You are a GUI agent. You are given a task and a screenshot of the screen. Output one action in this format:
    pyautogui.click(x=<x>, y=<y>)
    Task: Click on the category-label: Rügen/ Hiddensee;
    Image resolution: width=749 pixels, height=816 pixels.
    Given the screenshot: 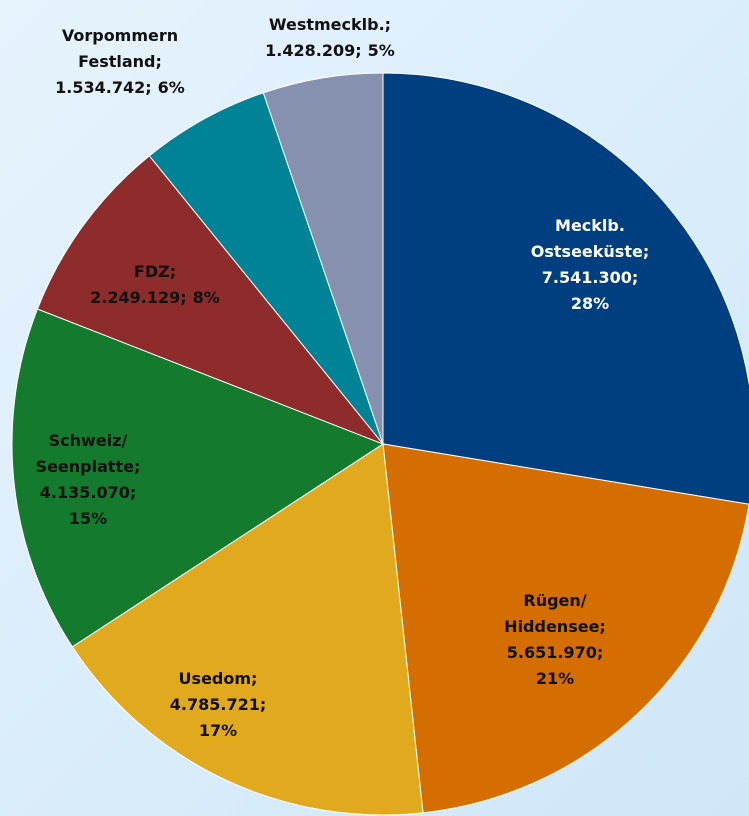 What is the action you would take?
    pyautogui.click(x=555, y=613)
    